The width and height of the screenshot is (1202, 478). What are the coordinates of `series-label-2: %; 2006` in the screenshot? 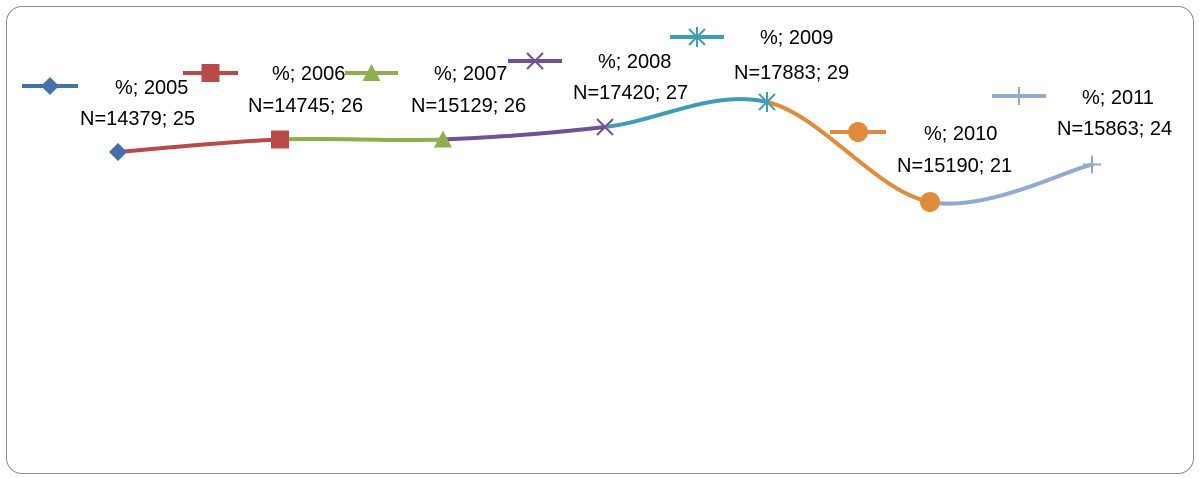 It's located at (308, 74).